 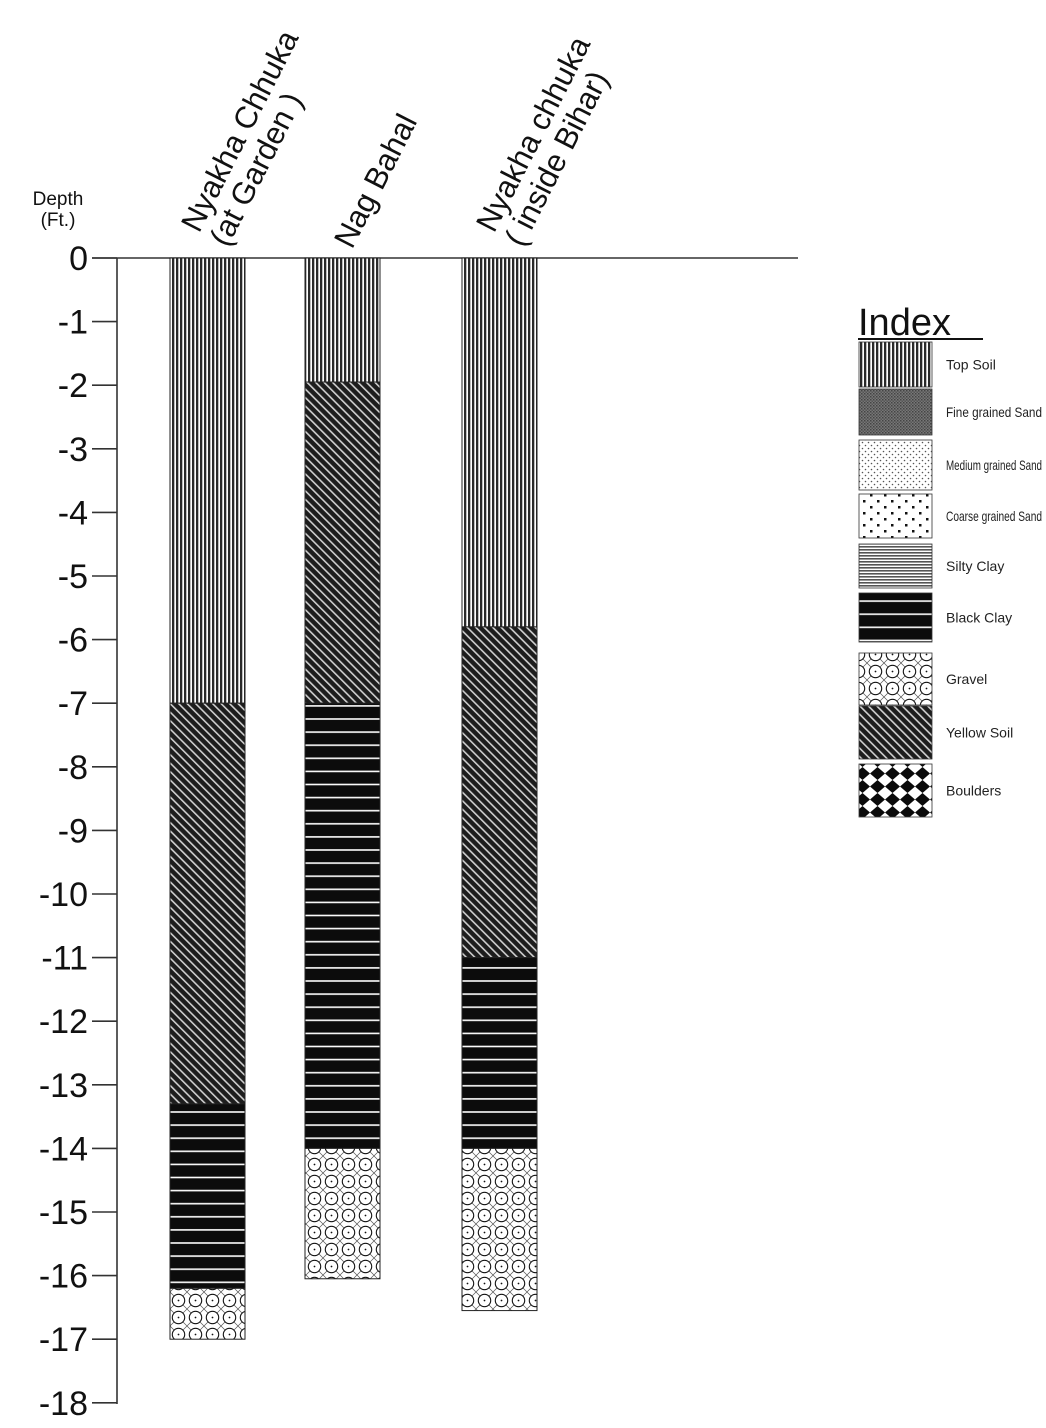 What do you see at coordinates (73, 577) in the screenshot?
I see `tick-label: -5` at bounding box center [73, 577].